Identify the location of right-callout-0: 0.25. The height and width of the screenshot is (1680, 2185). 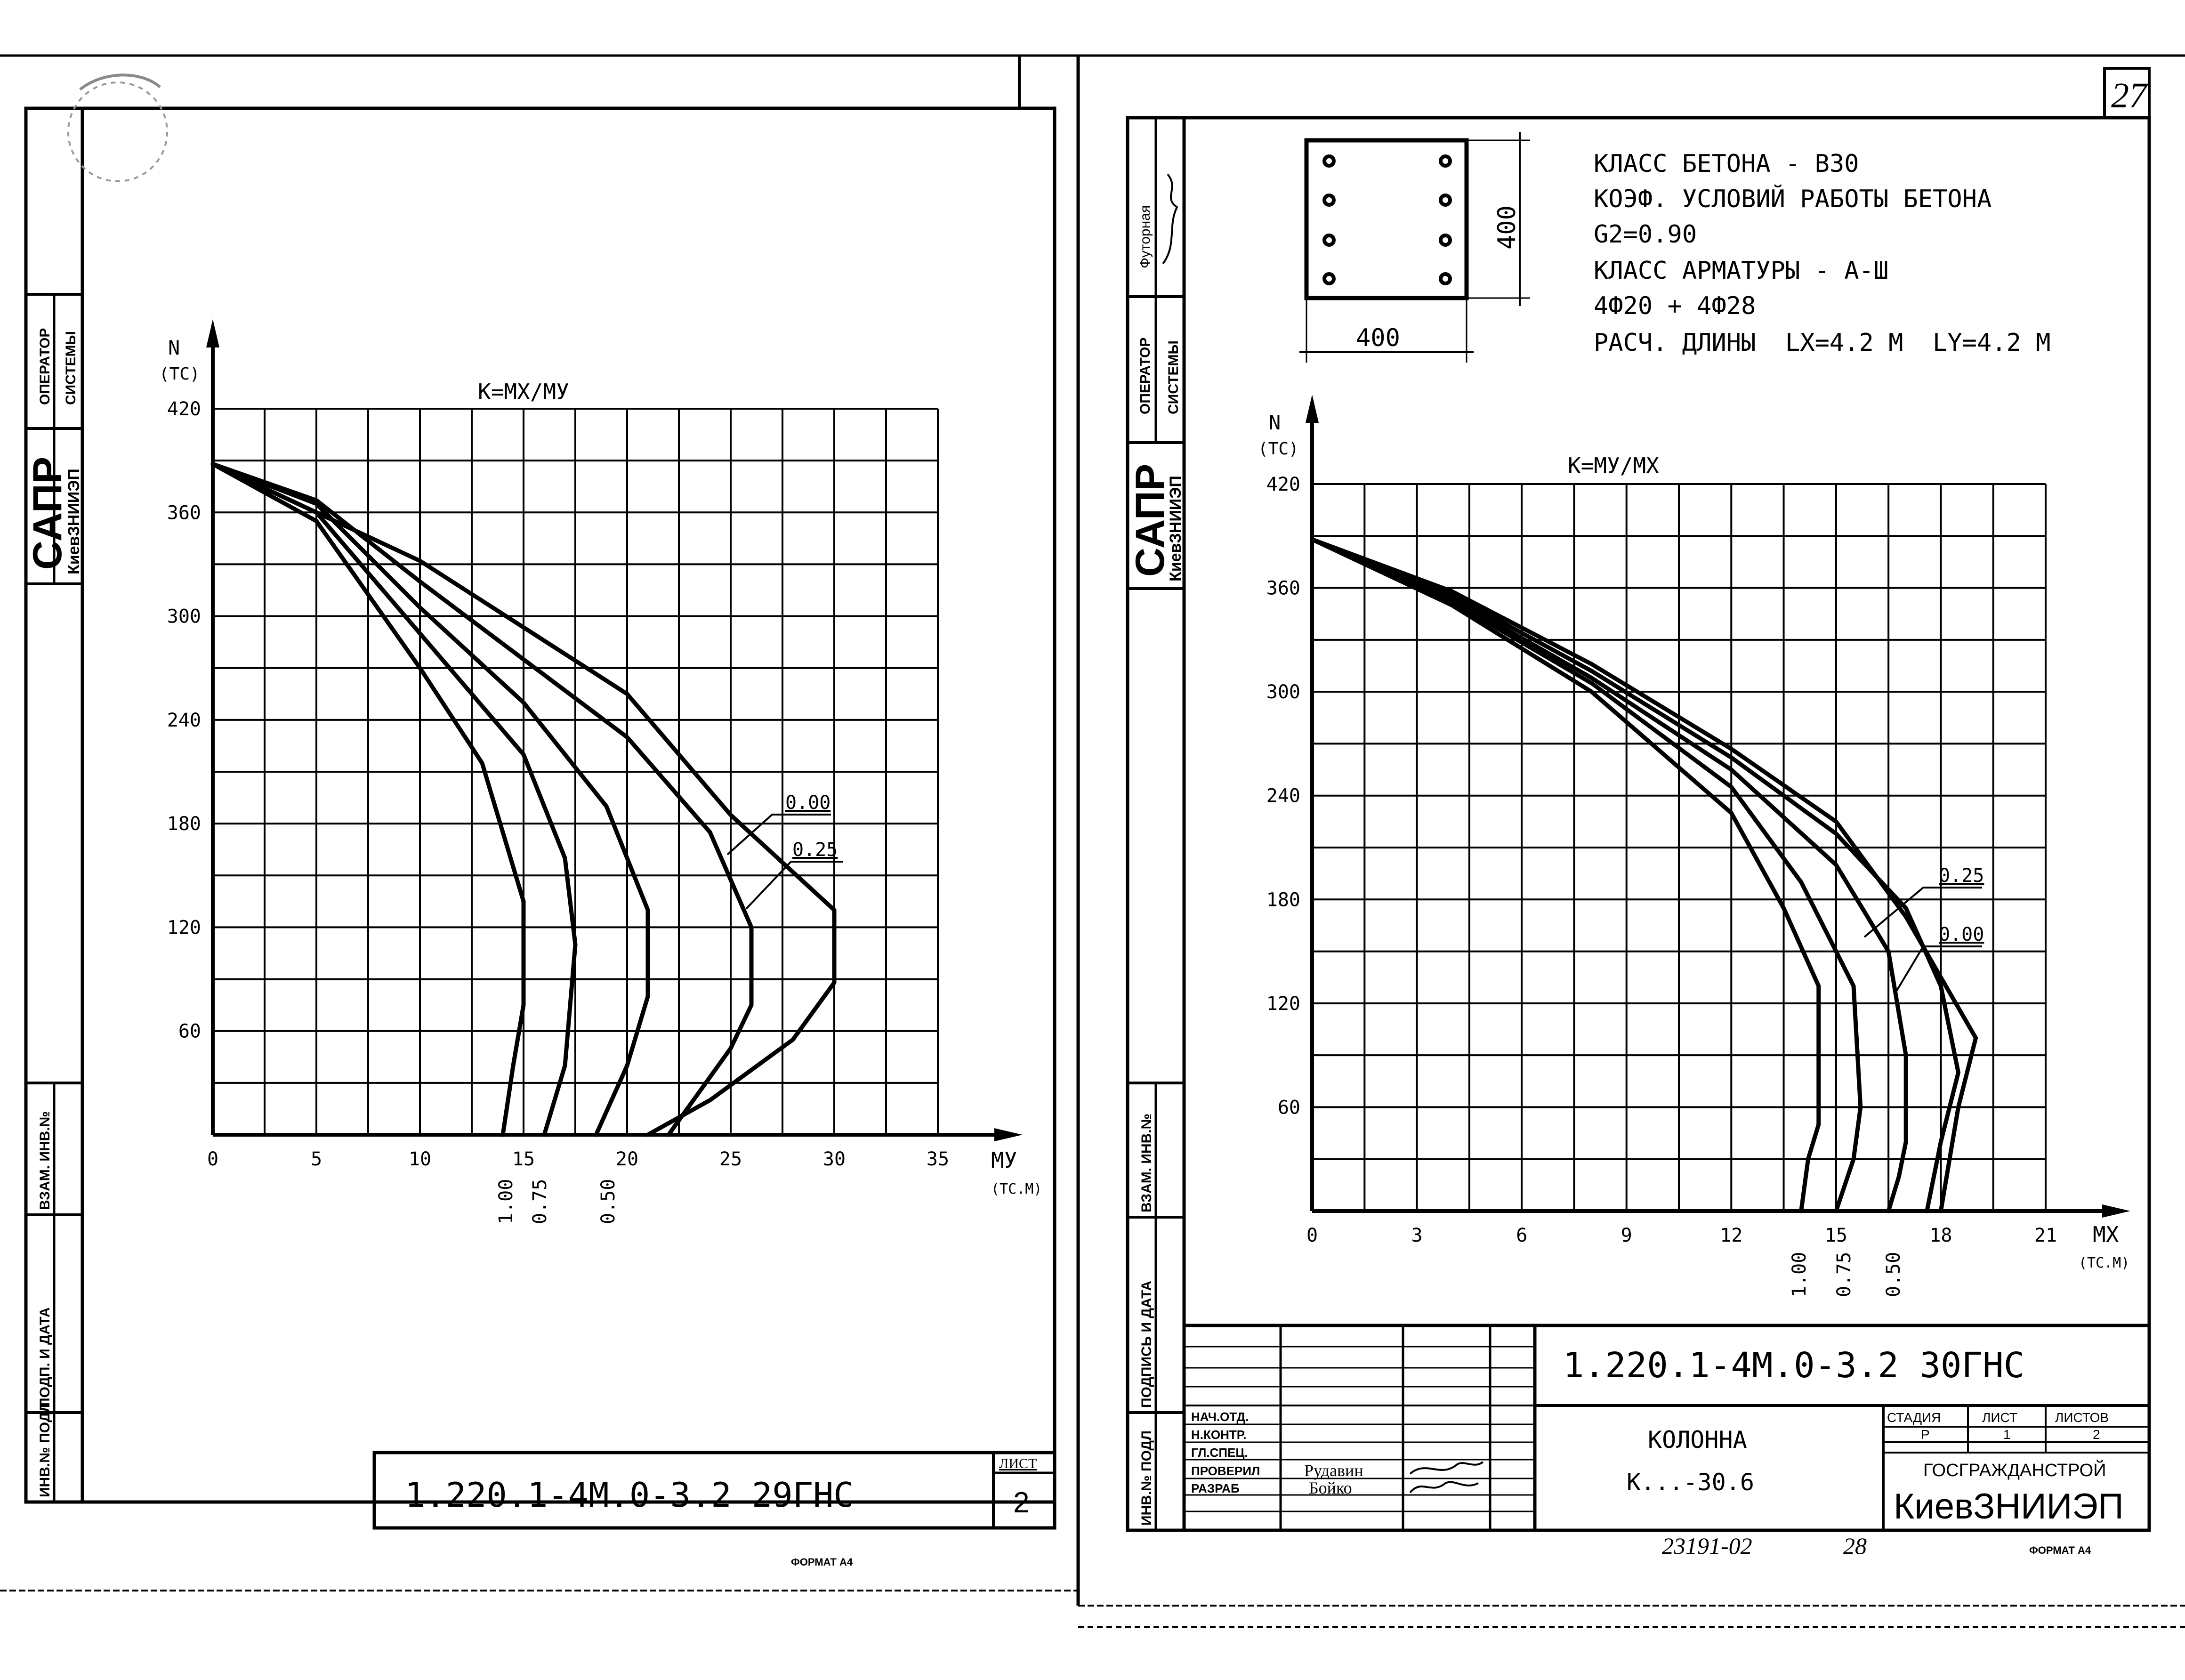
(1923, 901).